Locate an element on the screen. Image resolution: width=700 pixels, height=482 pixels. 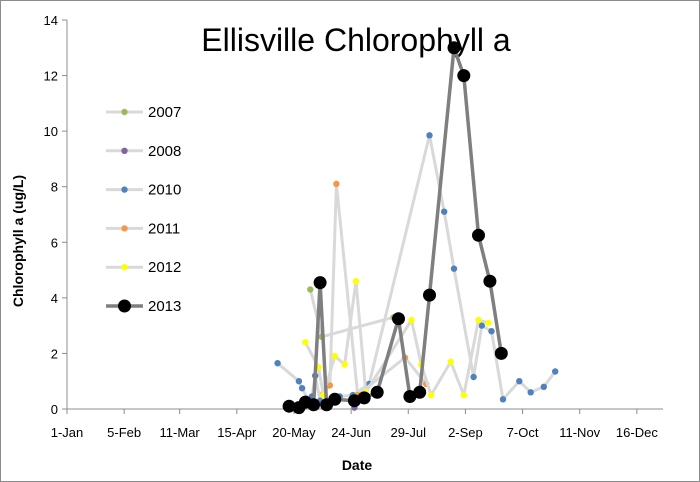
x-tick-label: 1-Jan is located at coordinates (67, 432).